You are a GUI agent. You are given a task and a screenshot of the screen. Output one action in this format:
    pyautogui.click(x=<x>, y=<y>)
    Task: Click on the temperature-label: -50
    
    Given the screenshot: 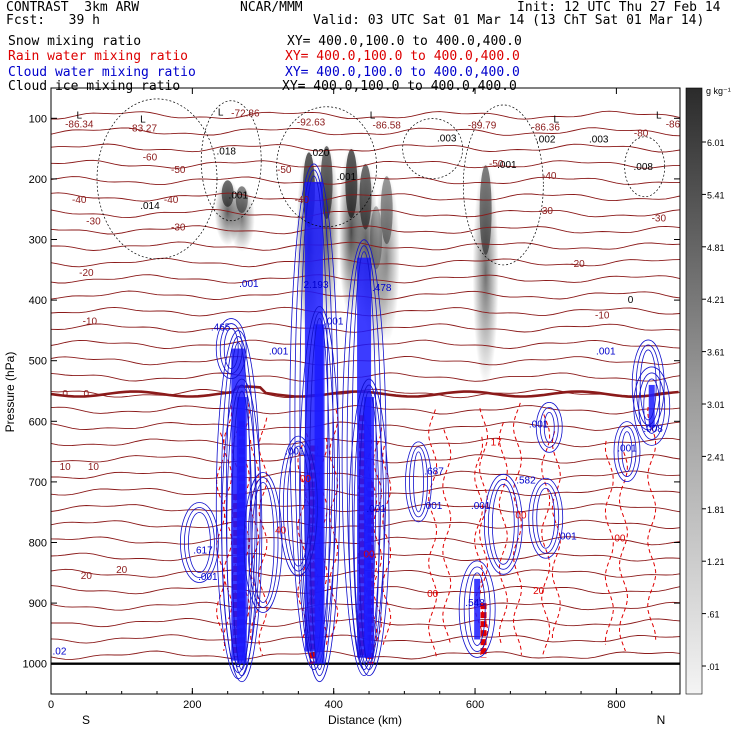 What is the action you would take?
    pyautogui.click(x=178, y=170)
    